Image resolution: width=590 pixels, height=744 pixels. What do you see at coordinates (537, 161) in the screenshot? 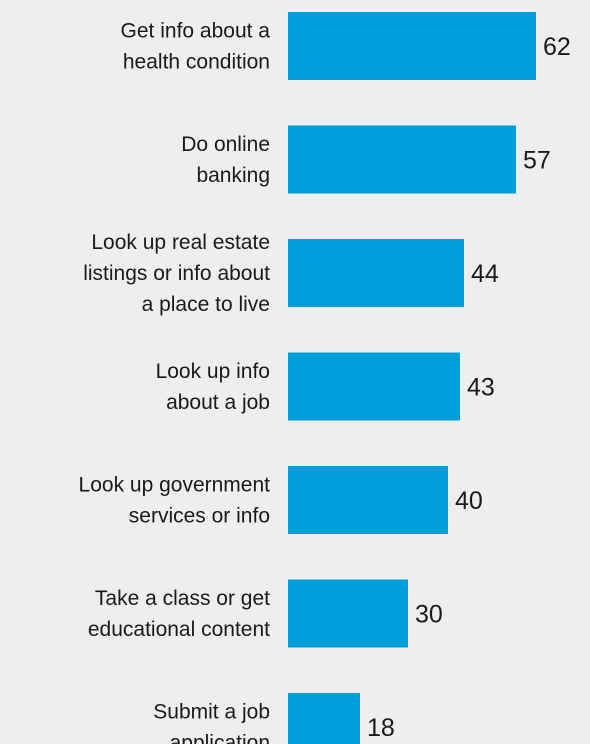
I see `value-label-2: 57` at bounding box center [537, 161].